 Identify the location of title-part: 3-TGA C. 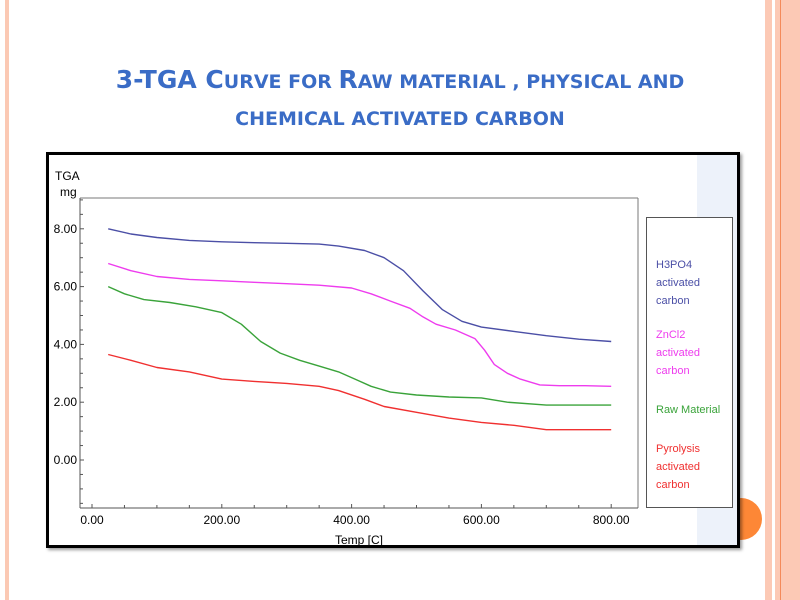
(169, 79).